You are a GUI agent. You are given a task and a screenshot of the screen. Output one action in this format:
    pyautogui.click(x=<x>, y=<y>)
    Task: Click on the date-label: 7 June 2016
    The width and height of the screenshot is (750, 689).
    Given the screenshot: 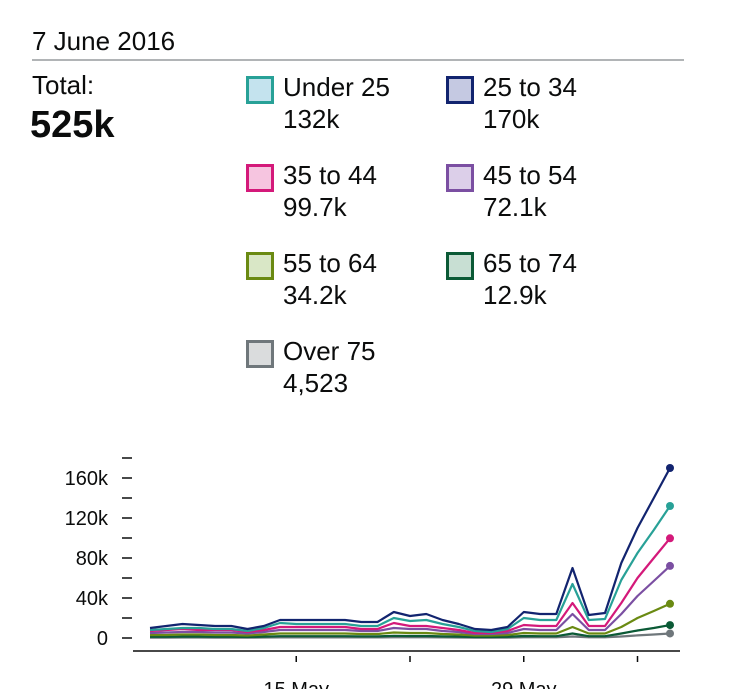 What is the action you would take?
    pyautogui.click(x=104, y=41)
    